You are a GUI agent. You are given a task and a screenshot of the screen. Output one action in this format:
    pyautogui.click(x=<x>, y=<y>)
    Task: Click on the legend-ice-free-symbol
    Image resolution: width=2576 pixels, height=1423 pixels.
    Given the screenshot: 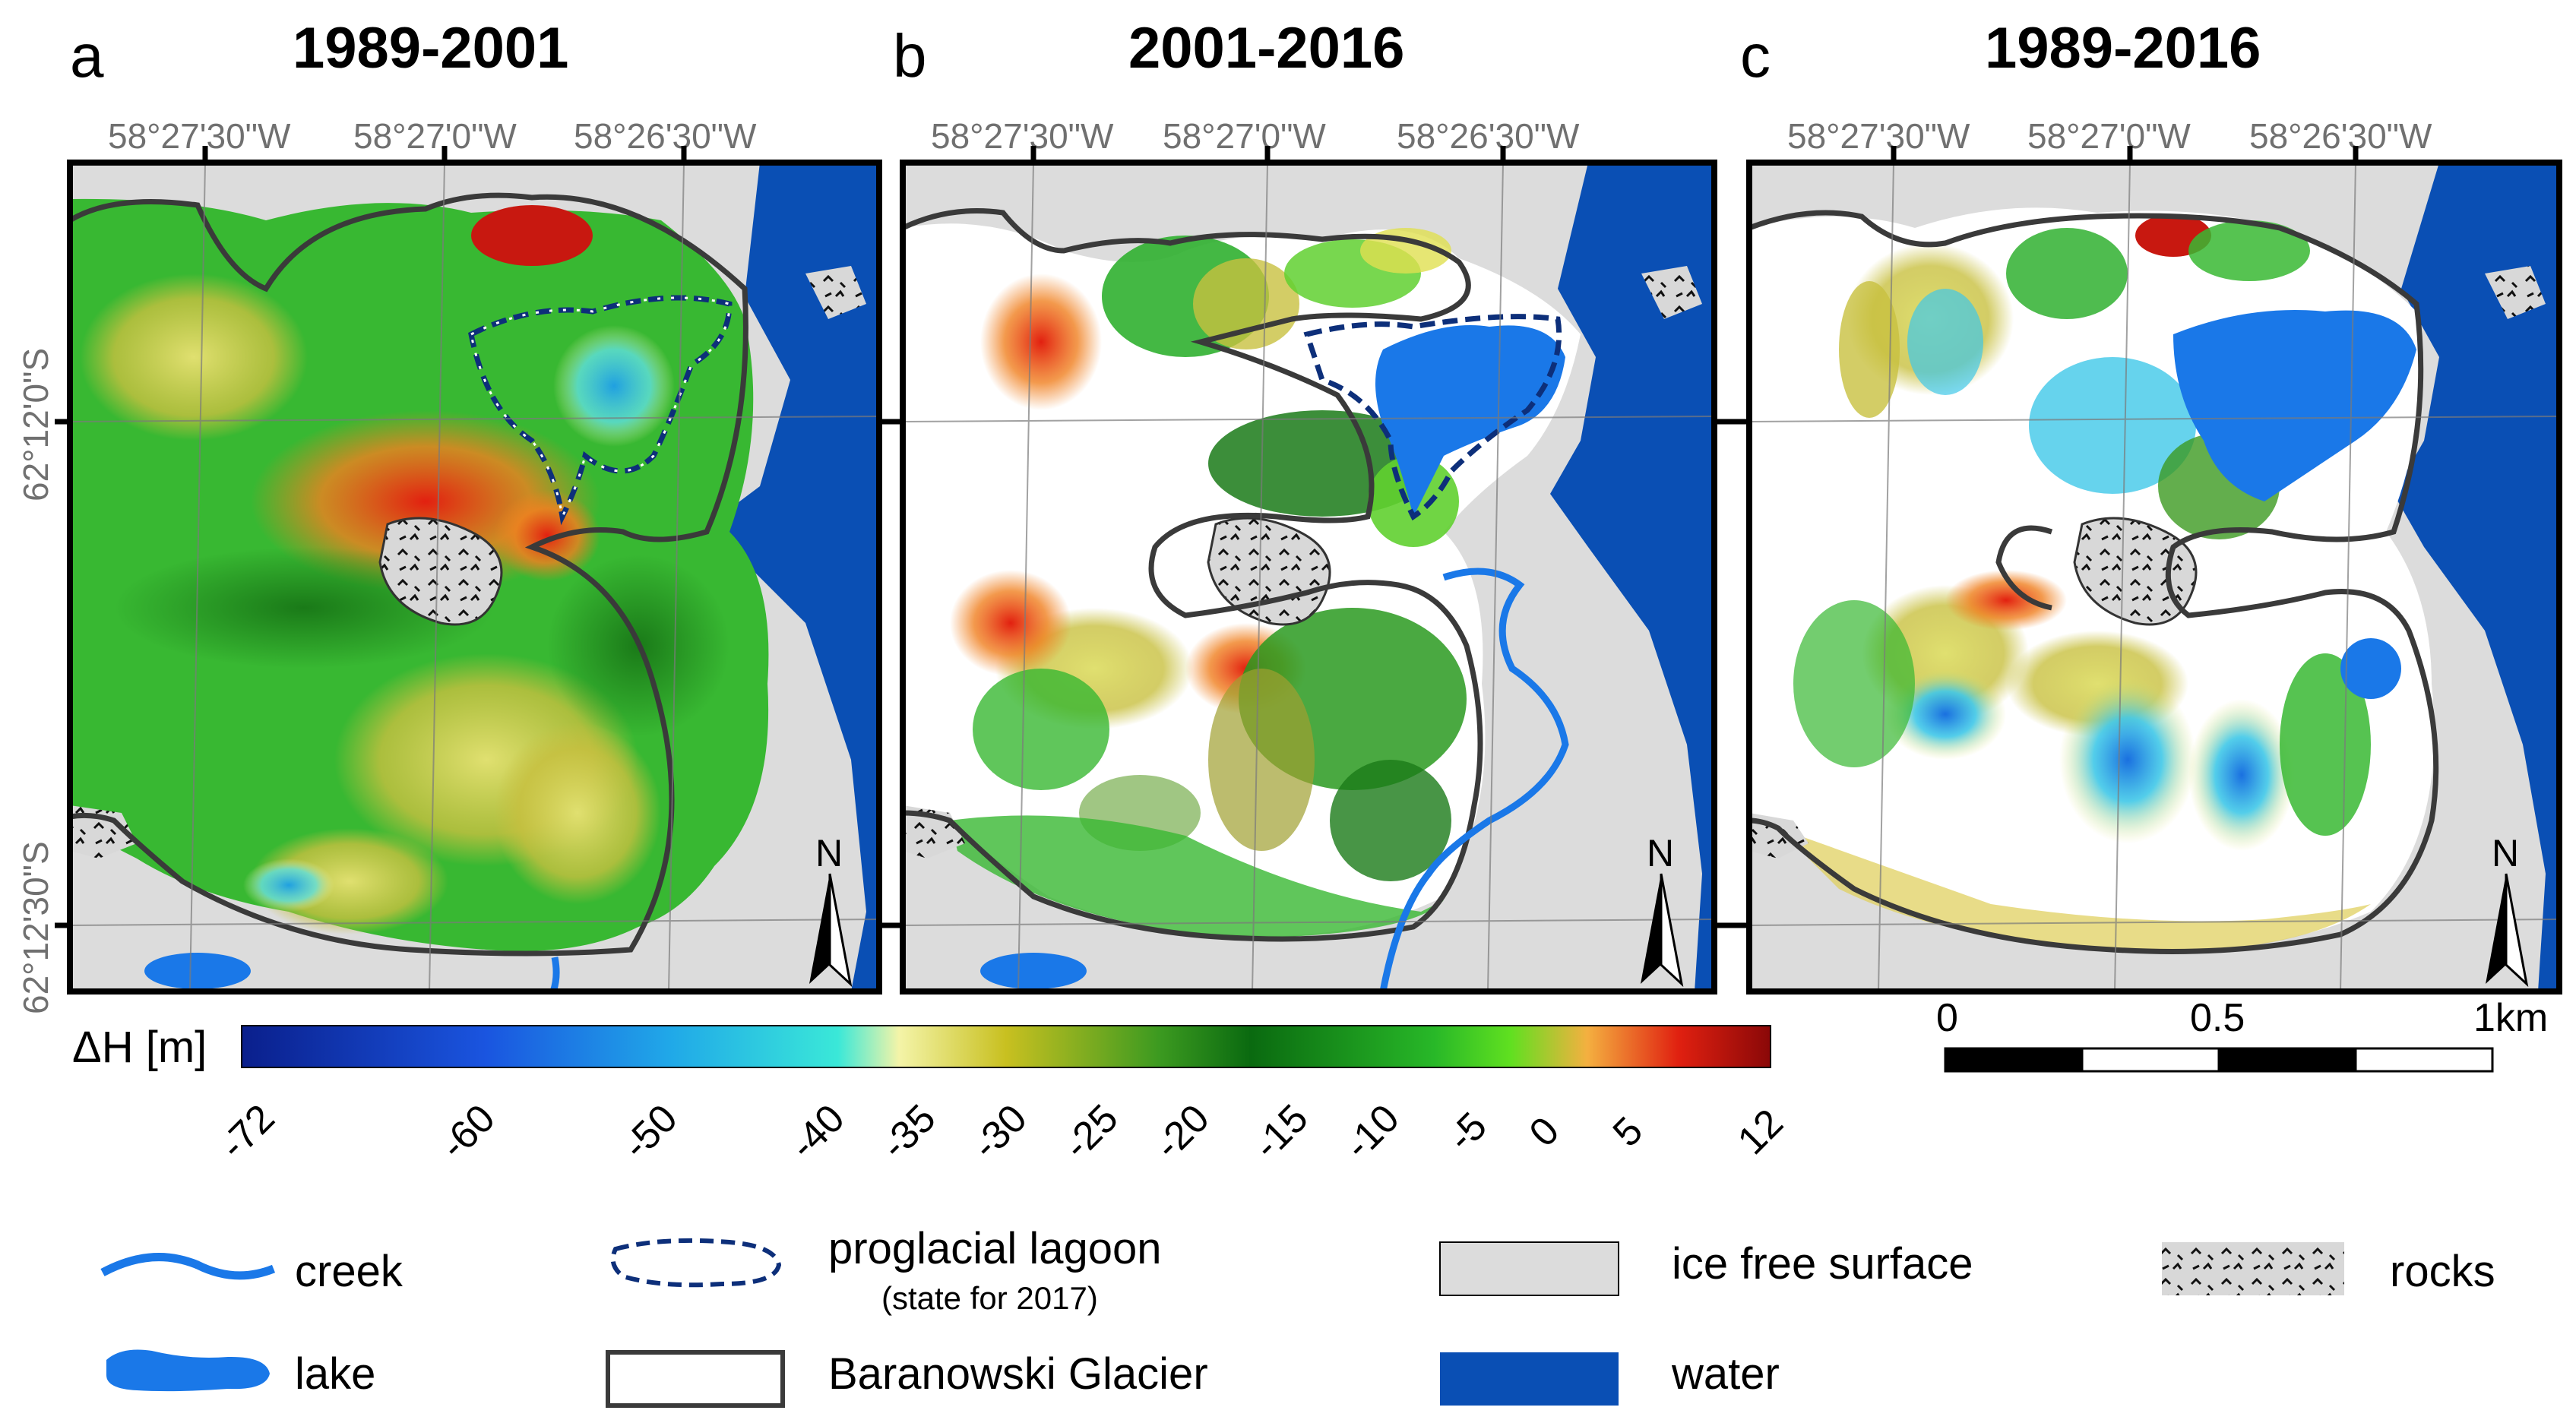 What is the action you would take?
    pyautogui.click(x=1529, y=1268)
    